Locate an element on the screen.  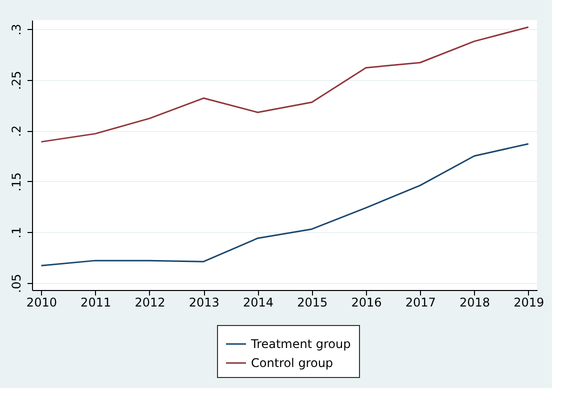
y-tick-label: .1 is located at coordinates (17, 232).